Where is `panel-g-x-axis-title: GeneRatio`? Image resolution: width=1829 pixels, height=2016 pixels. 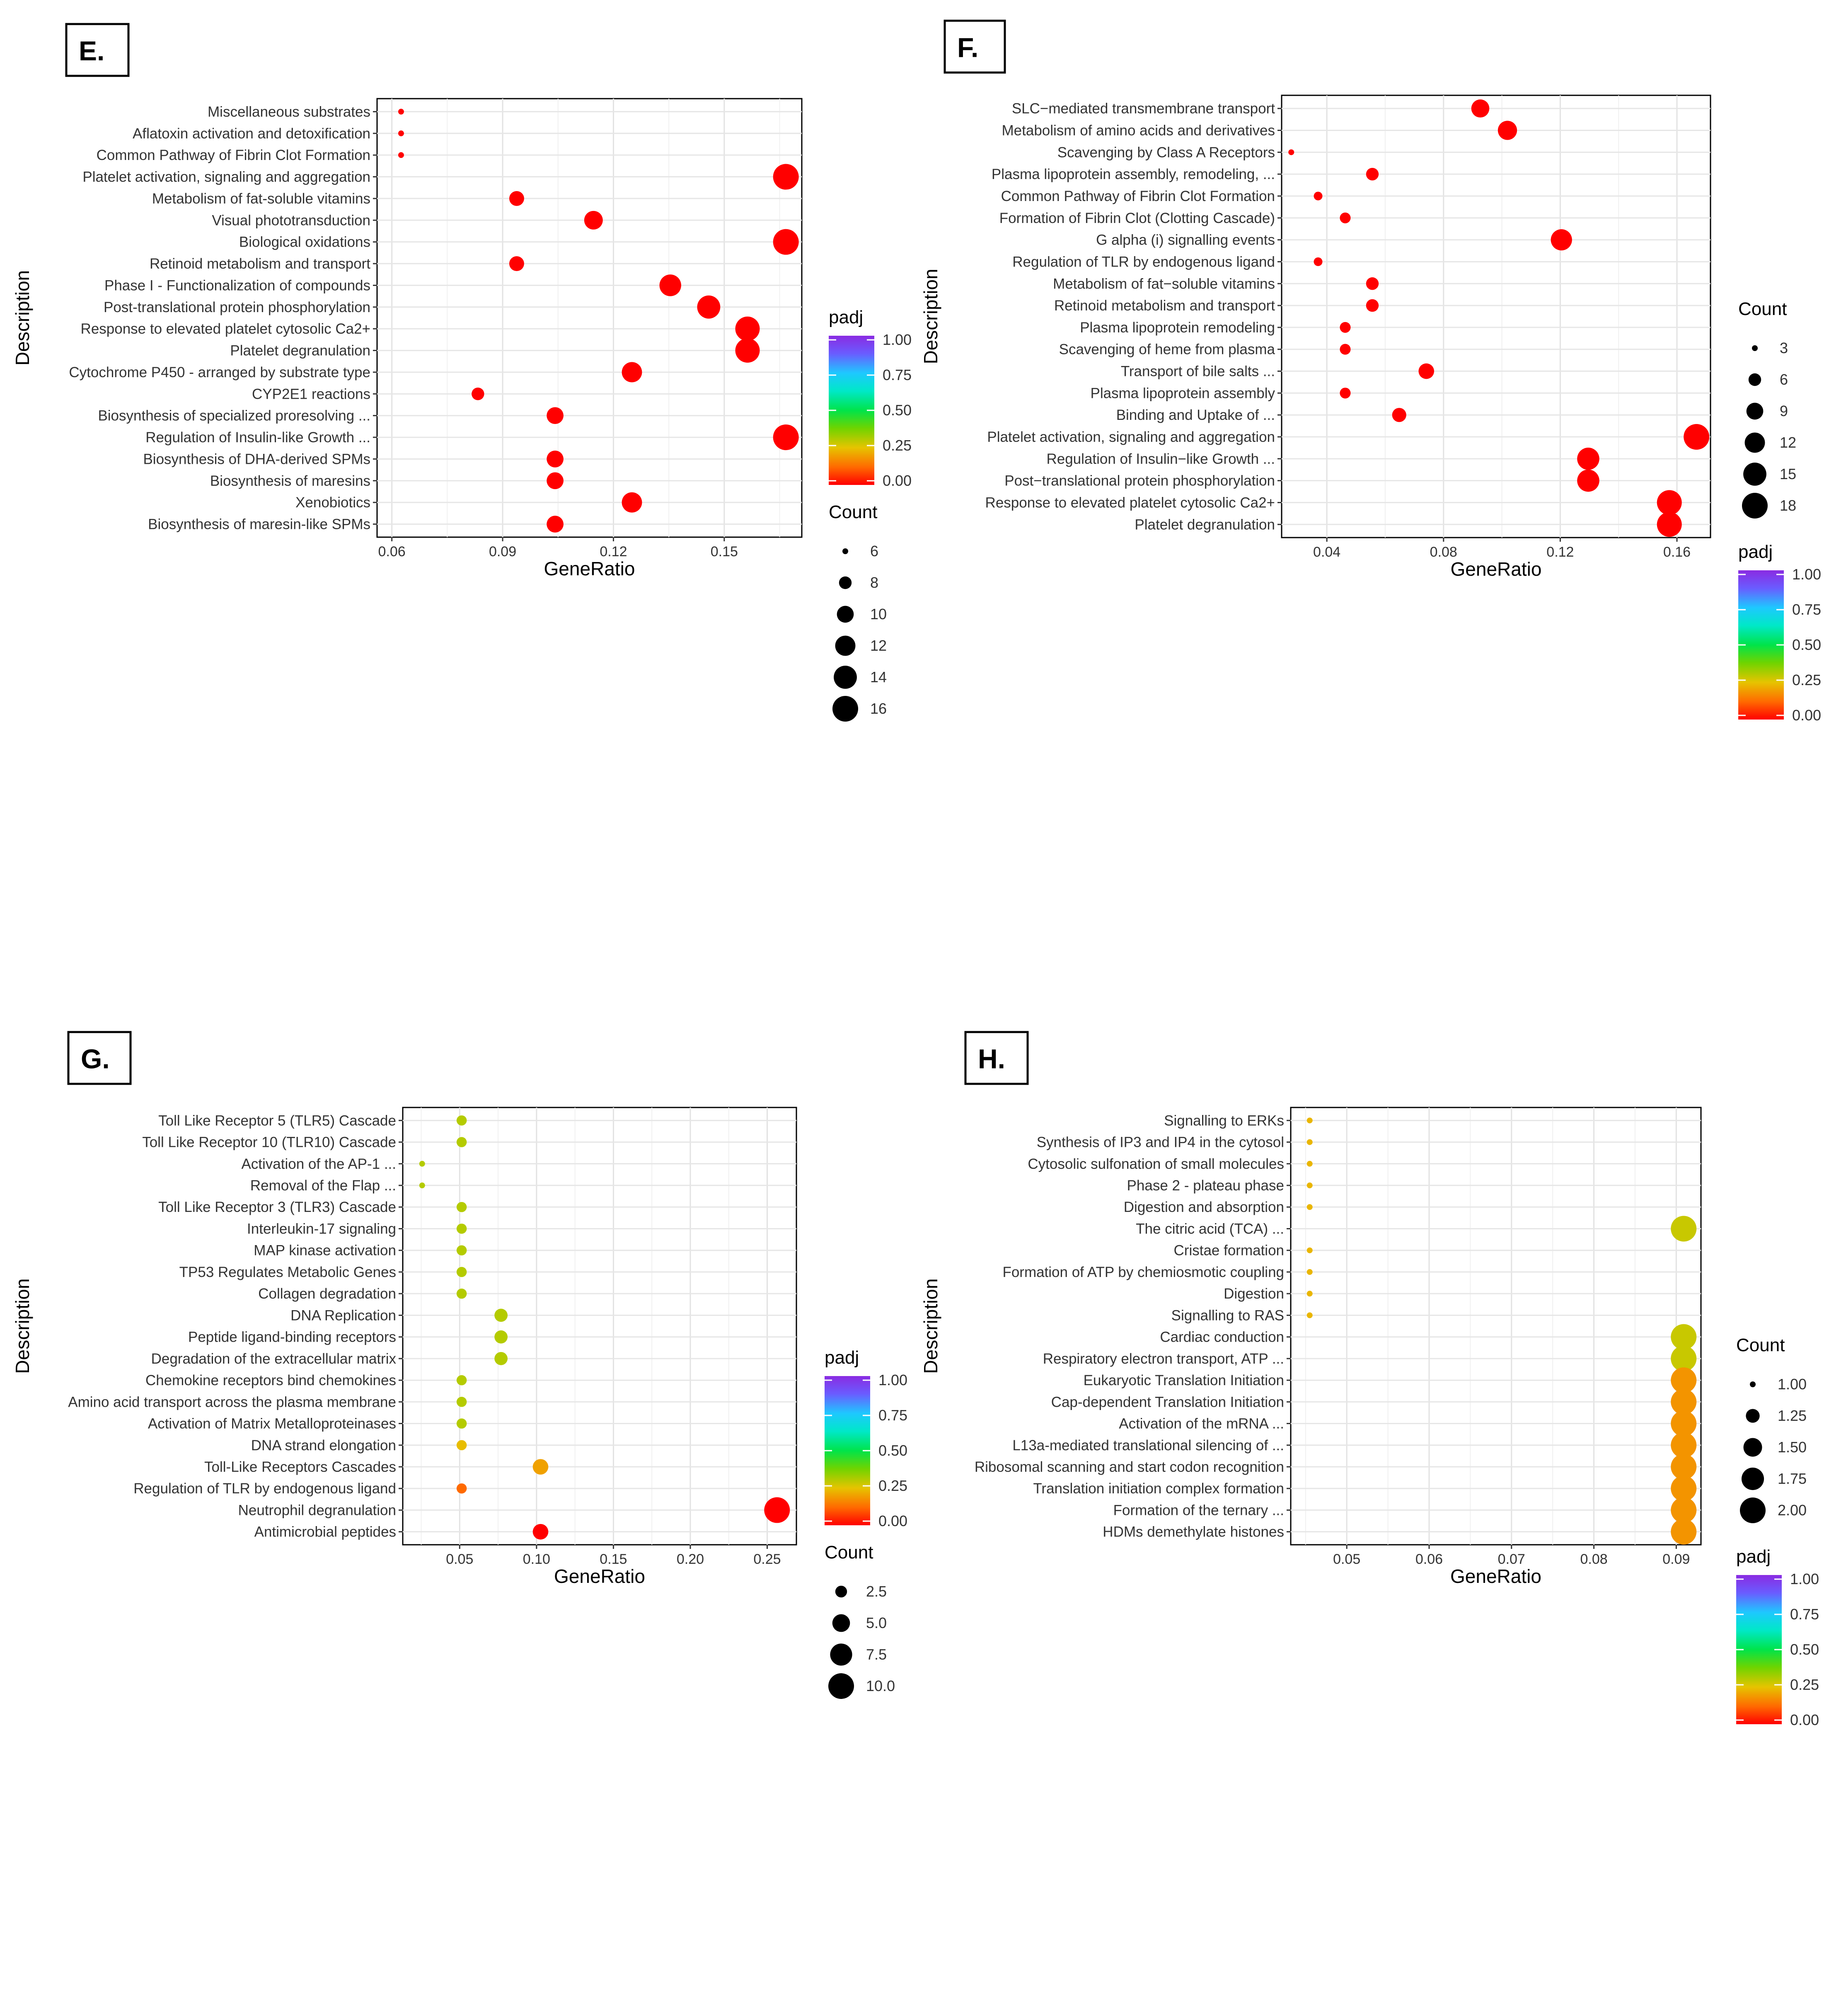
panel-g-x-axis-title: GeneRatio is located at coordinates (599, 1576).